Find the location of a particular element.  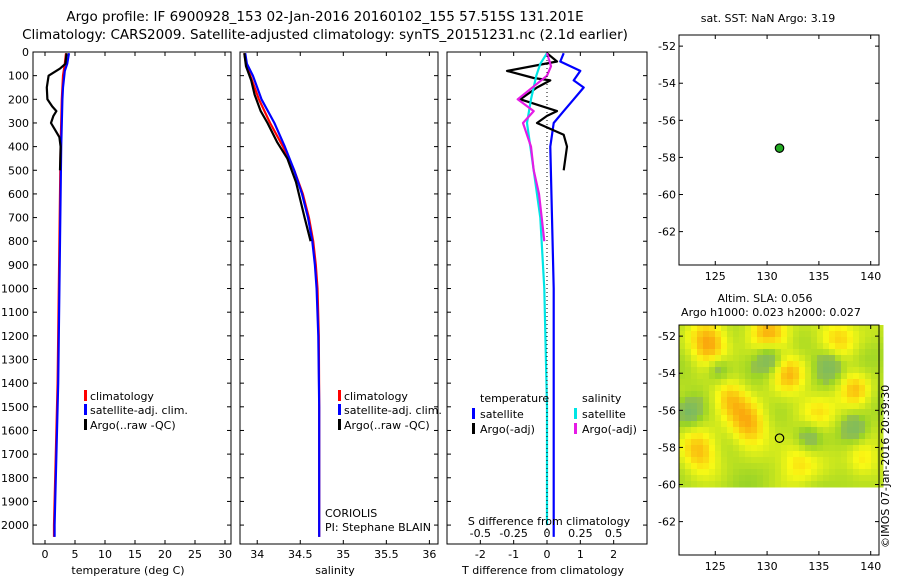

temperature-xtick-label: 15 is located at coordinates (135, 554).